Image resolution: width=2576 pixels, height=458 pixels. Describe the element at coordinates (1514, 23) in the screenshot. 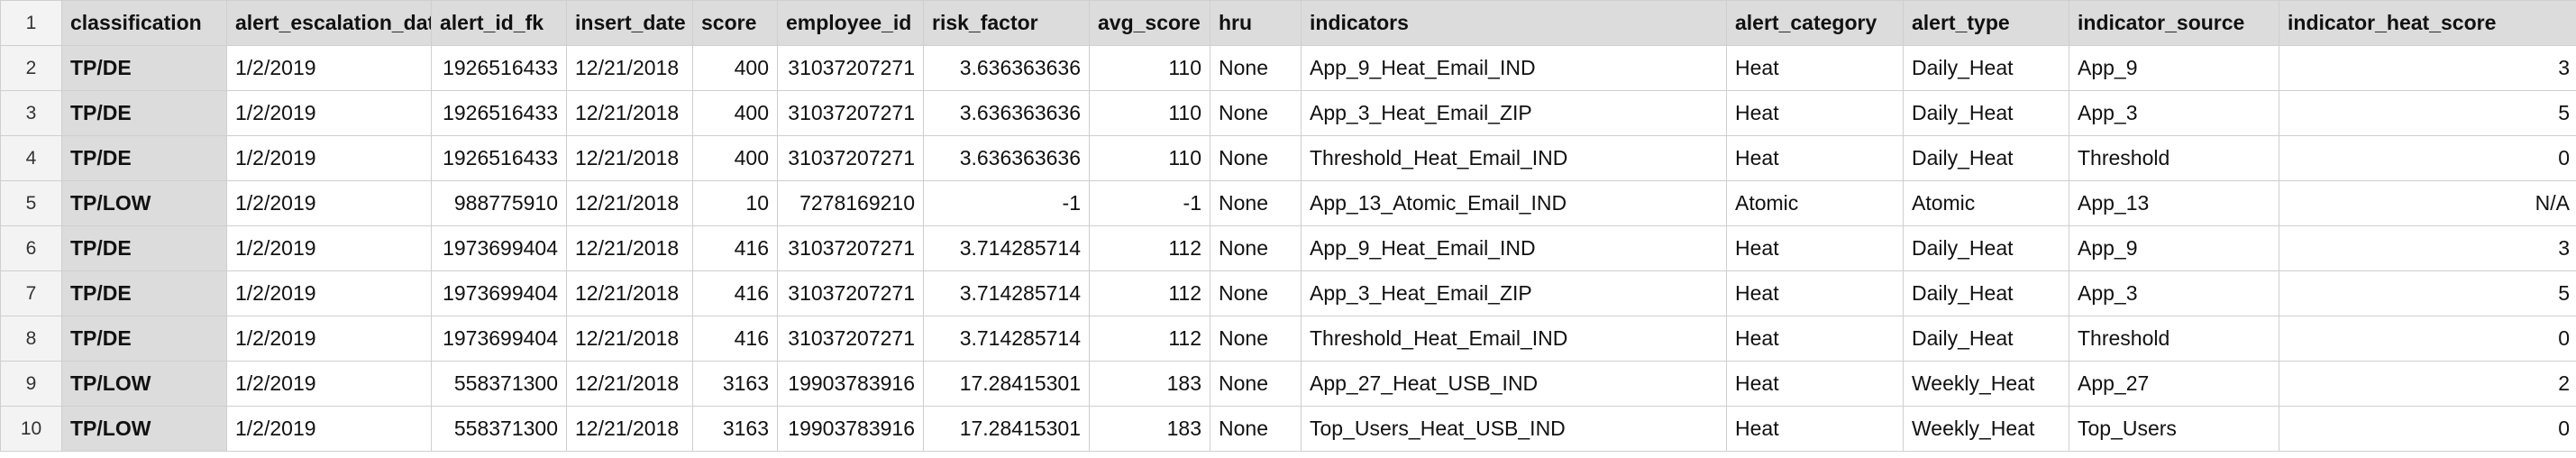

I see `column-header-indicators: indicators` at that location.